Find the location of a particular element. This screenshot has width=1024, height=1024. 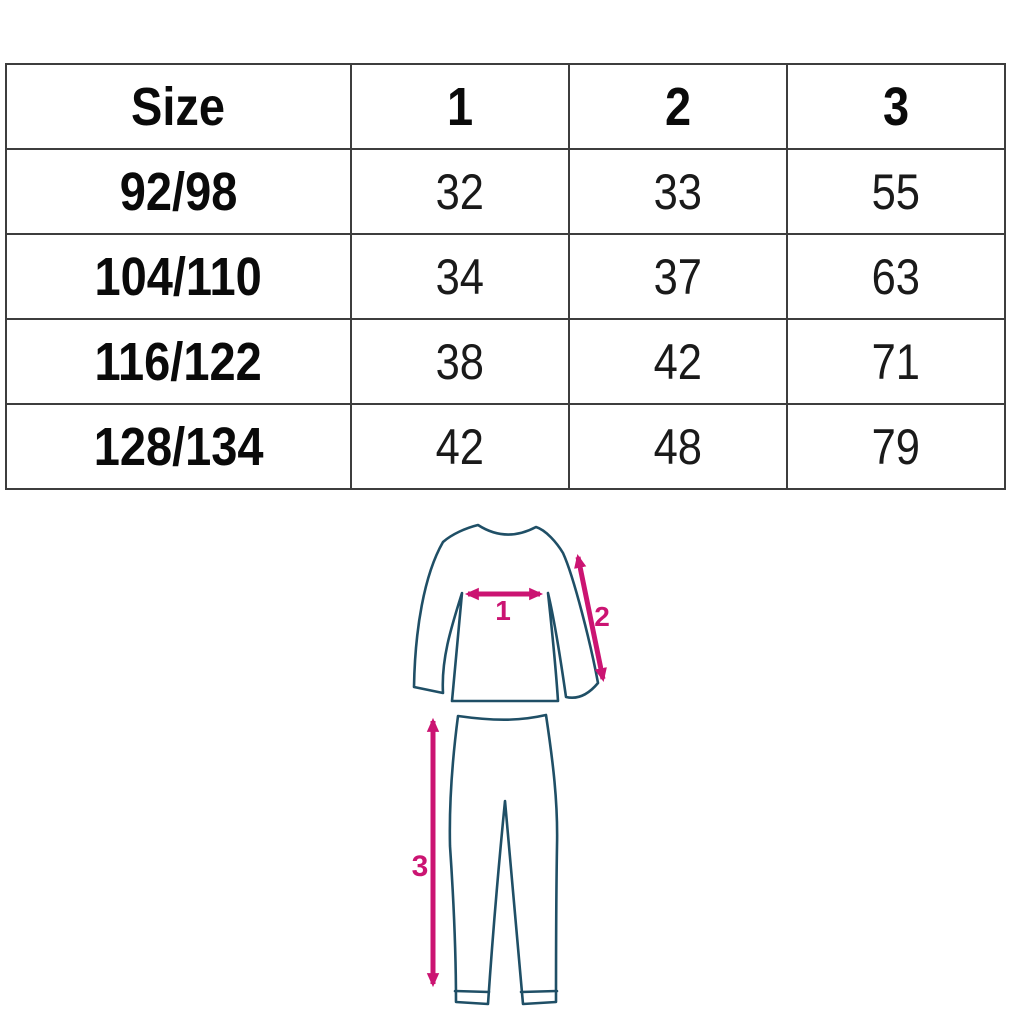

pants-measure-label: 3 is located at coordinates (420, 866).